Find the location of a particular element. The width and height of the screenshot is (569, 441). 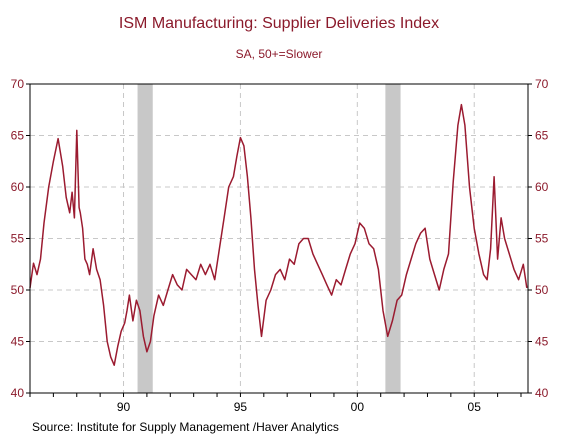

y-tick-label-left: 65 is located at coordinates (18, 136).